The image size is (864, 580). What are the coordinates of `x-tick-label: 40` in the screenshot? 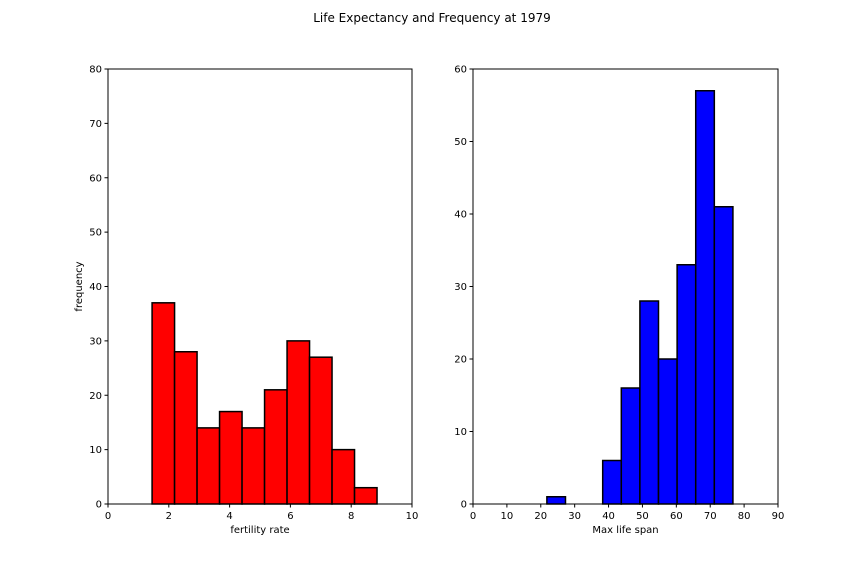 It's located at (608, 516).